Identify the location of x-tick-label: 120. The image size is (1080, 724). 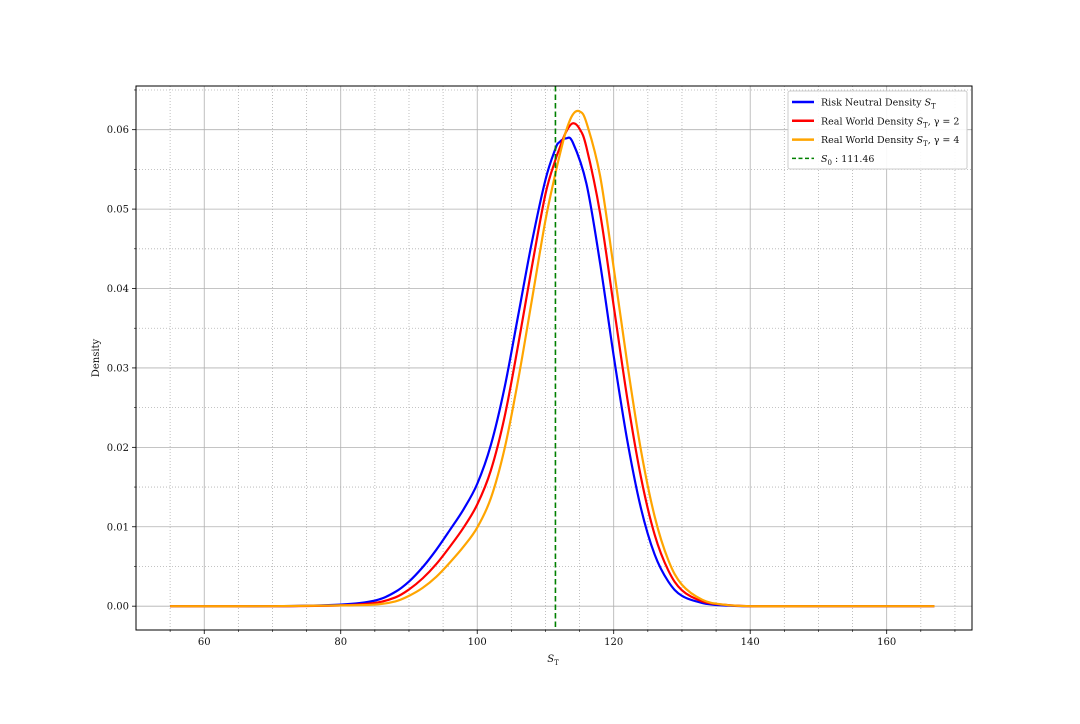
(613, 642).